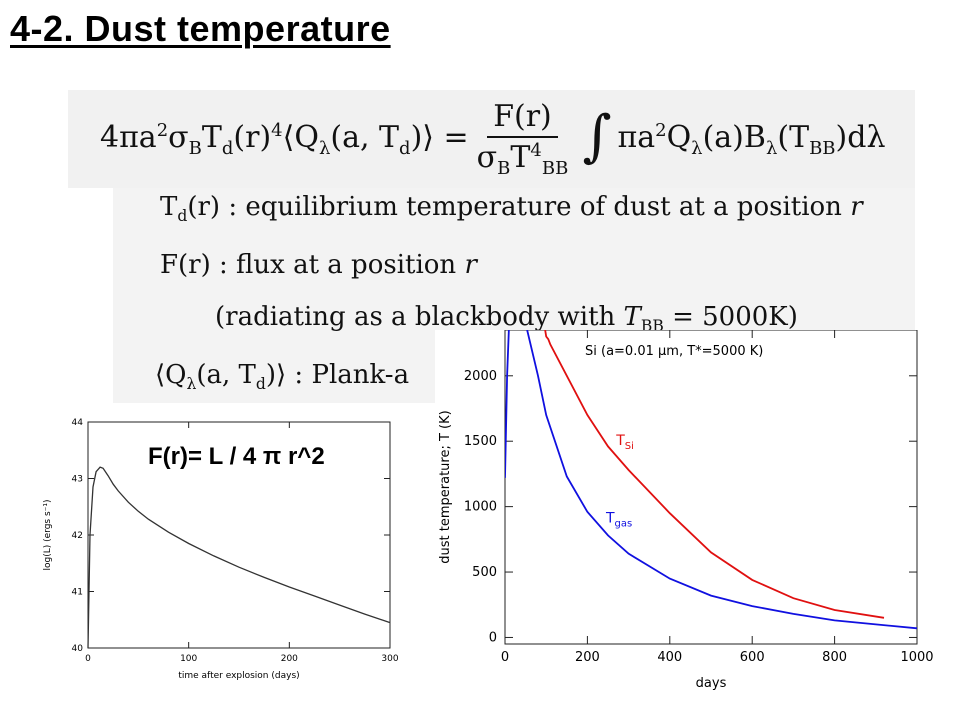 This screenshot has height=720, width=960. What do you see at coordinates (669, 657) in the screenshot?
I see `temperature-x-tick-label: 400` at bounding box center [669, 657].